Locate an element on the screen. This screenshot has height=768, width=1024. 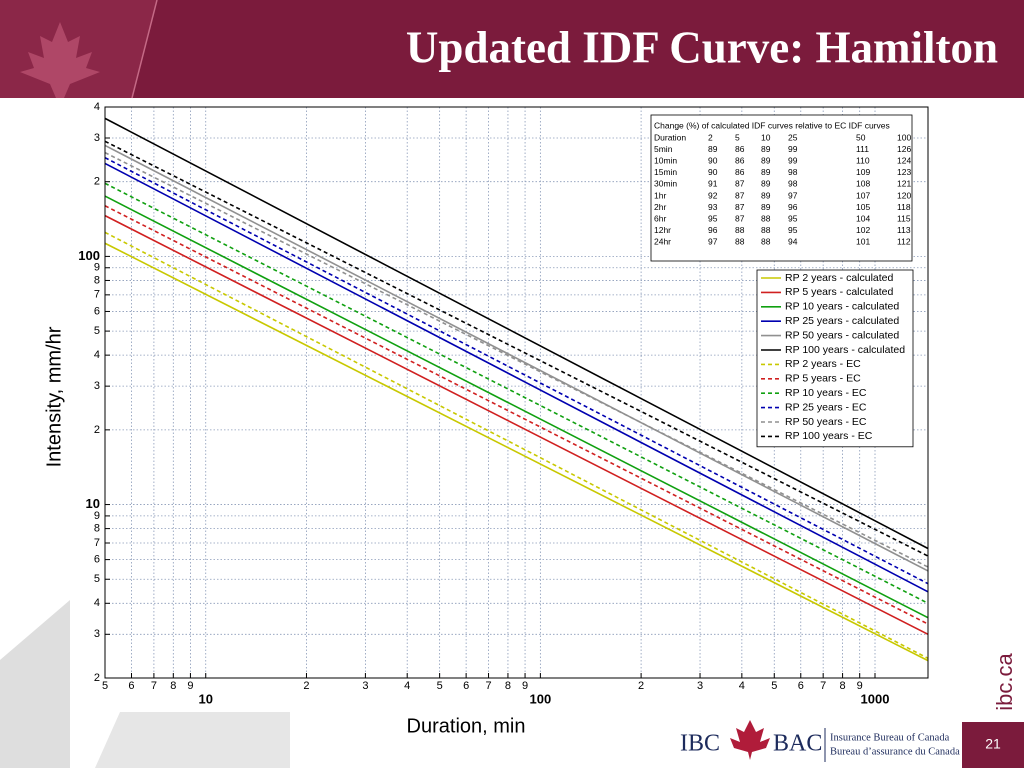
y-tick-label: 100 is located at coordinates (89, 255).